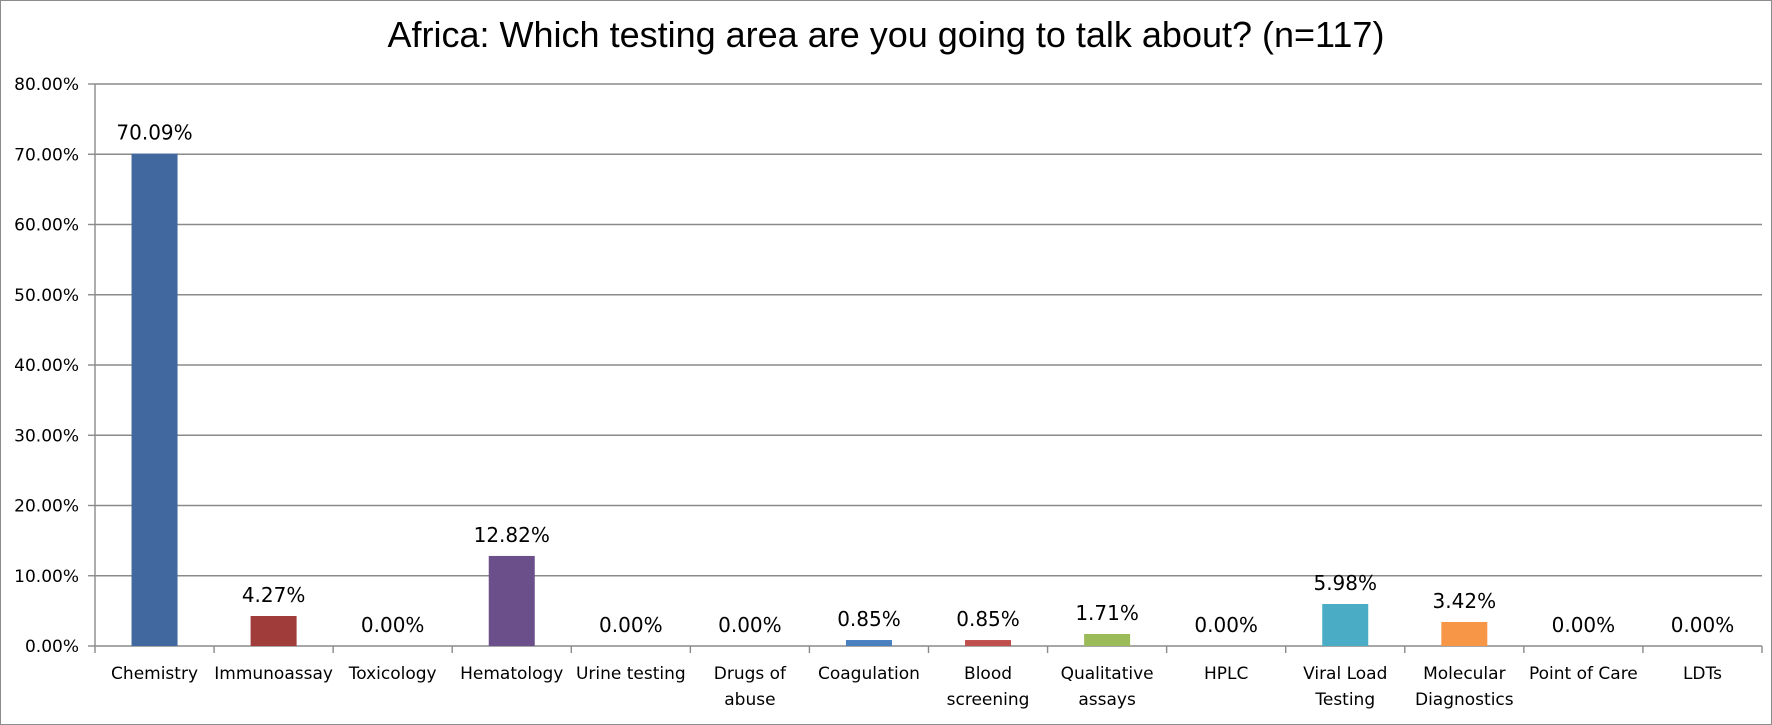 The image size is (1772, 725). What do you see at coordinates (46, 296) in the screenshot?
I see `y-tick-label: 50.00%` at bounding box center [46, 296].